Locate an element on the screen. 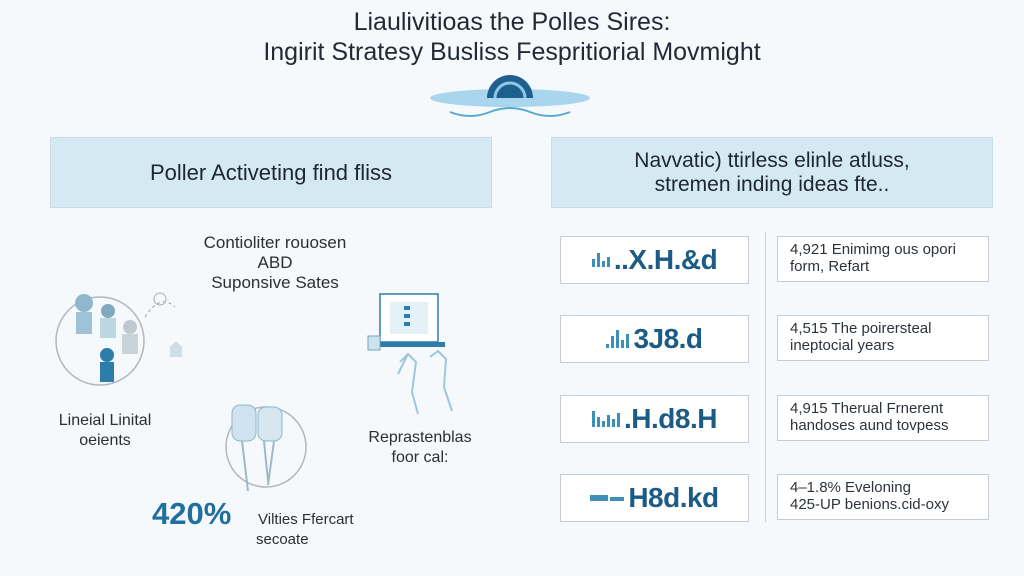  column-divider is located at coordinates (765, 377).